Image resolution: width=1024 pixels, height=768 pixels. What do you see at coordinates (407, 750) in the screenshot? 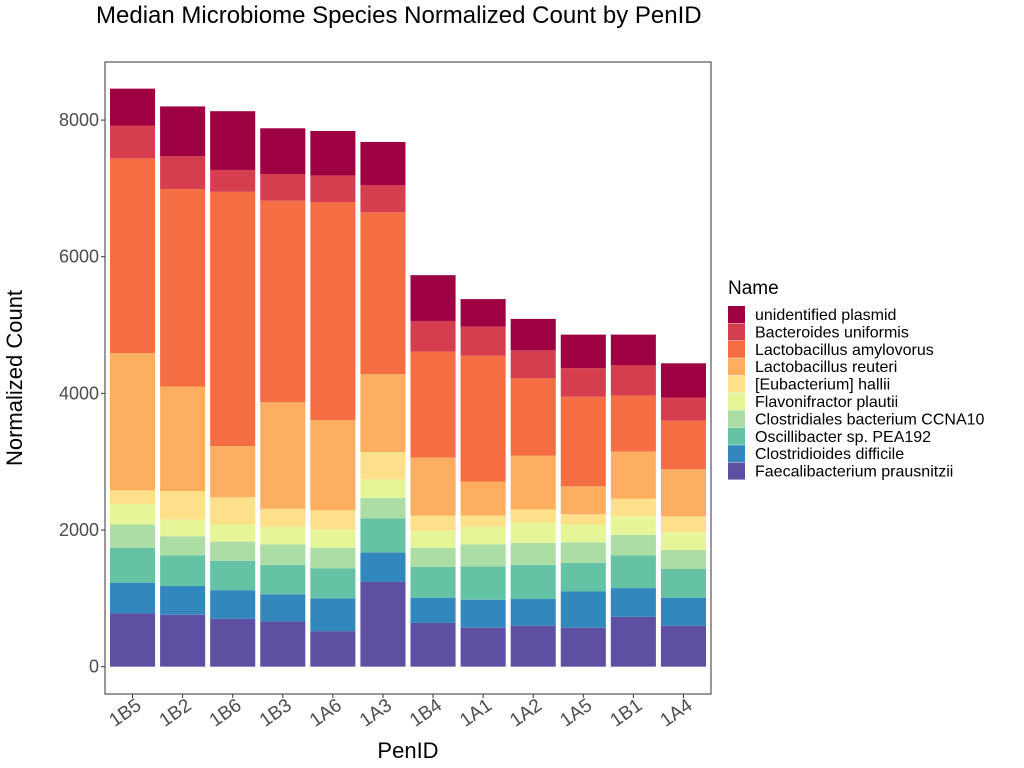
I see `x-axis-title: PenID` at bounding box center [407, 750].